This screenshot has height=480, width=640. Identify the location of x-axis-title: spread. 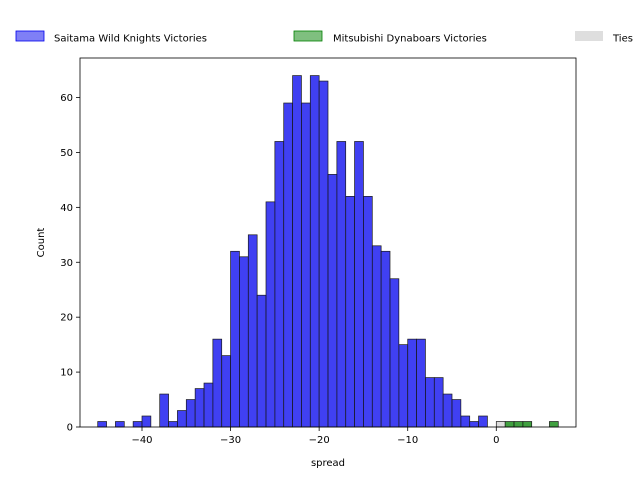
(328, 463).